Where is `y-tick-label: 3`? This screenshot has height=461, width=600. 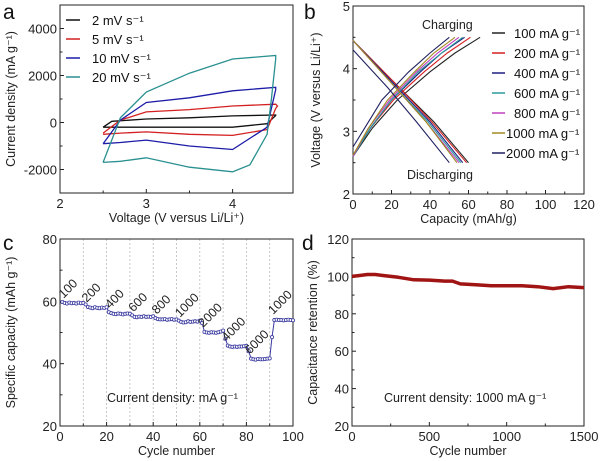 y-tick-label: 3 is located at coordinates (346, 131).